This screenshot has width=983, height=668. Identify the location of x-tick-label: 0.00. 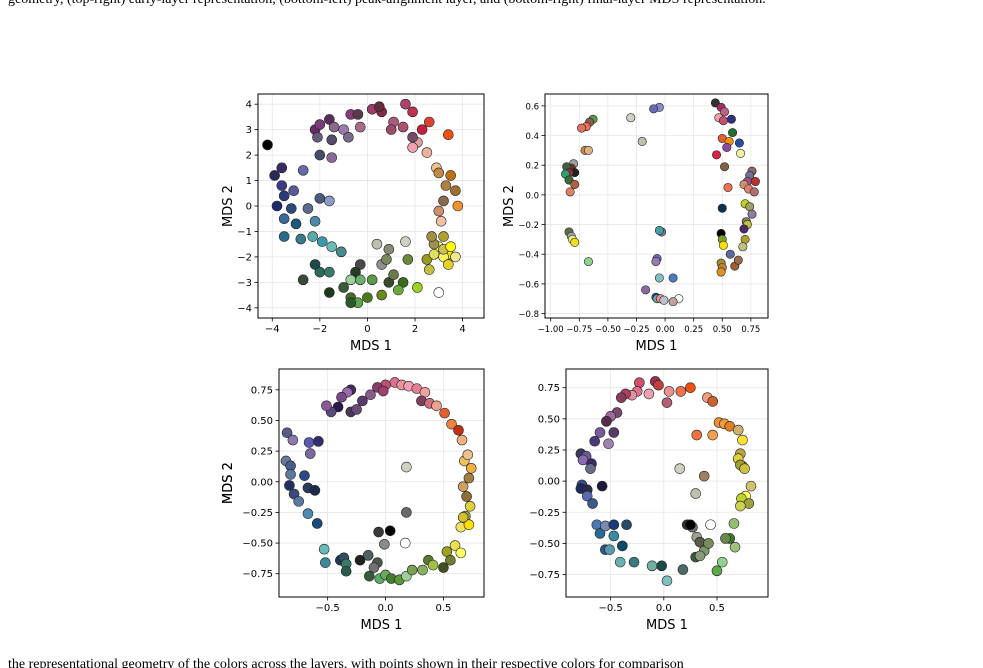
(665, 330).